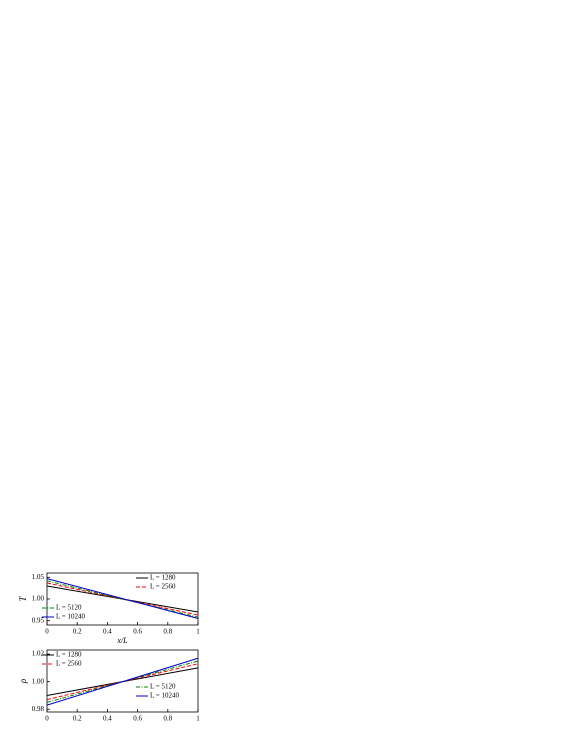  Describe the element at coordinates (38, 709) in the screenshot. I see `y-tick-label: 0.98` at that location.